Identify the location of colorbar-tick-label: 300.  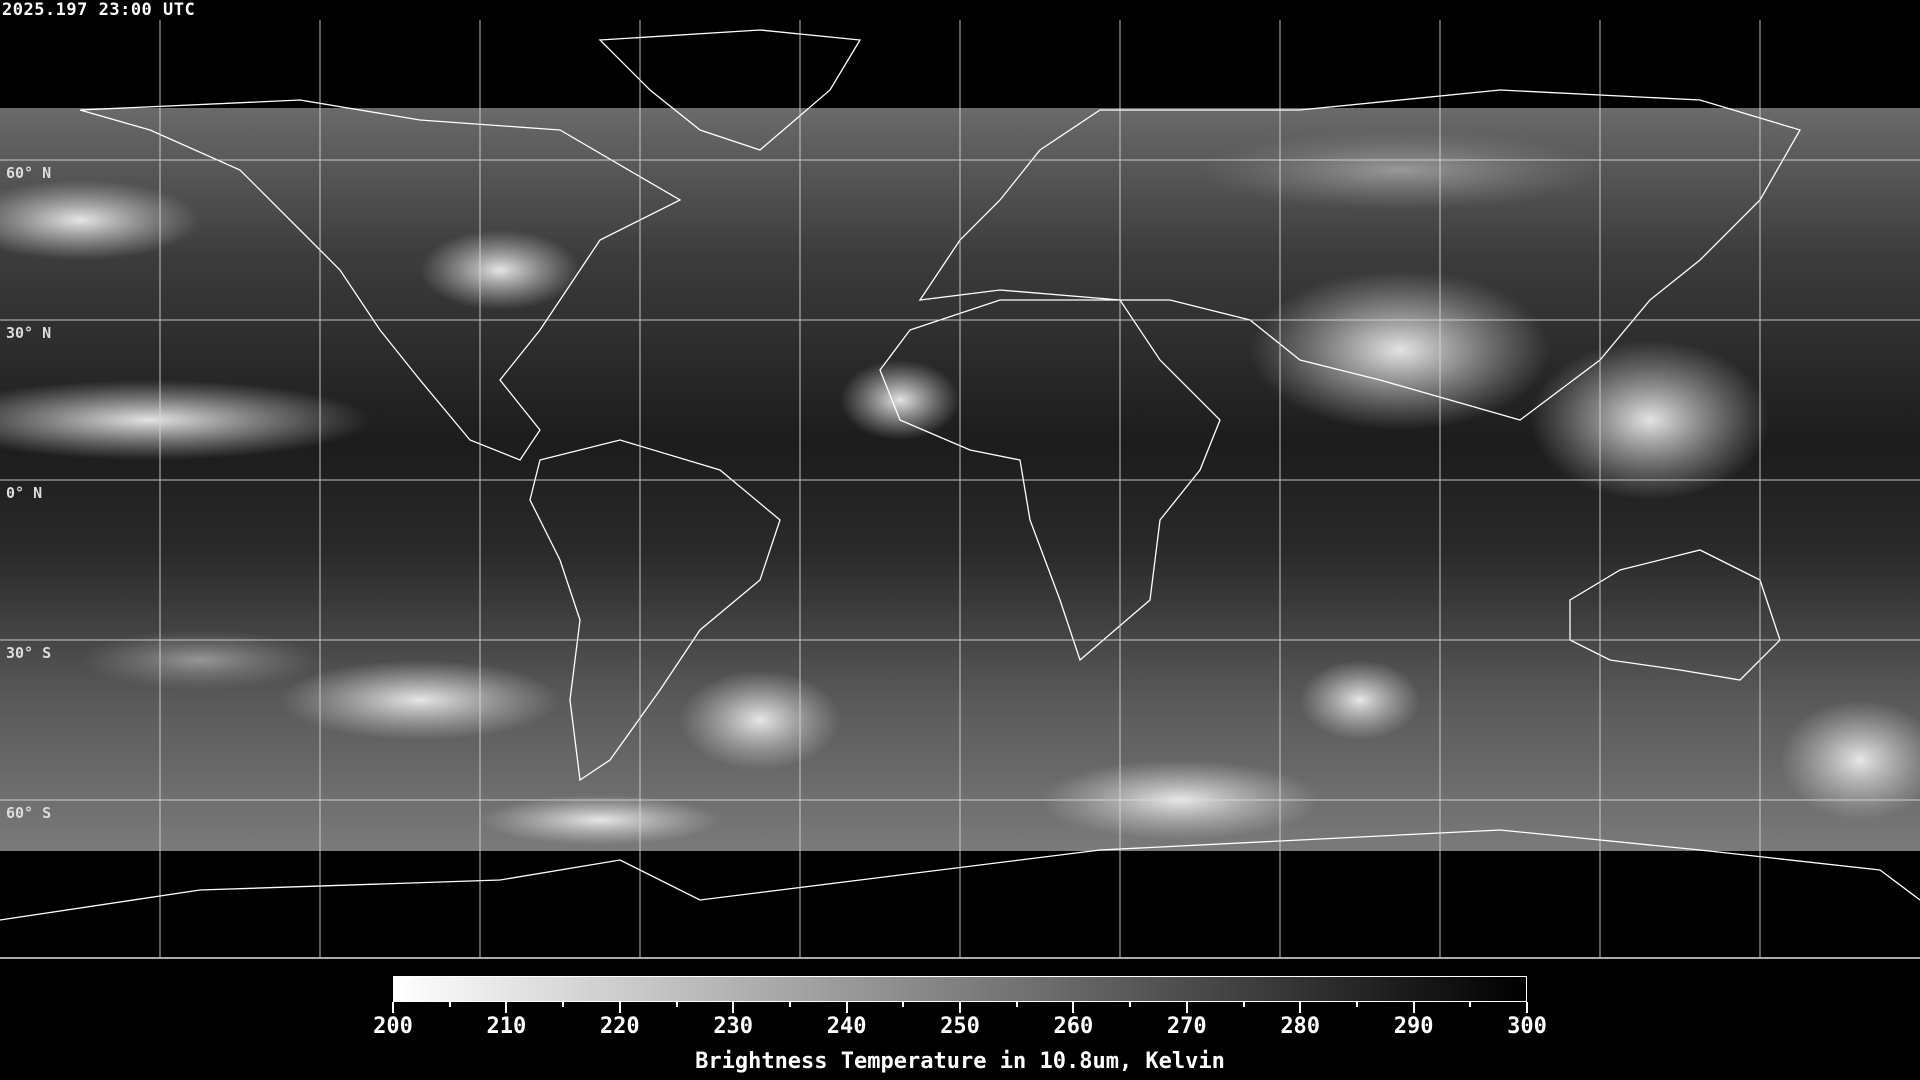
(1527, 1026).